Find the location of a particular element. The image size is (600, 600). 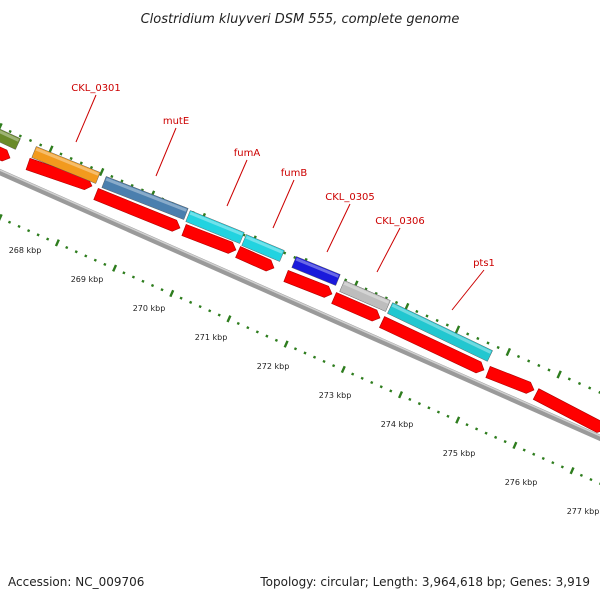

scale-label: 270 kbp is located at coordinates (149, 308).